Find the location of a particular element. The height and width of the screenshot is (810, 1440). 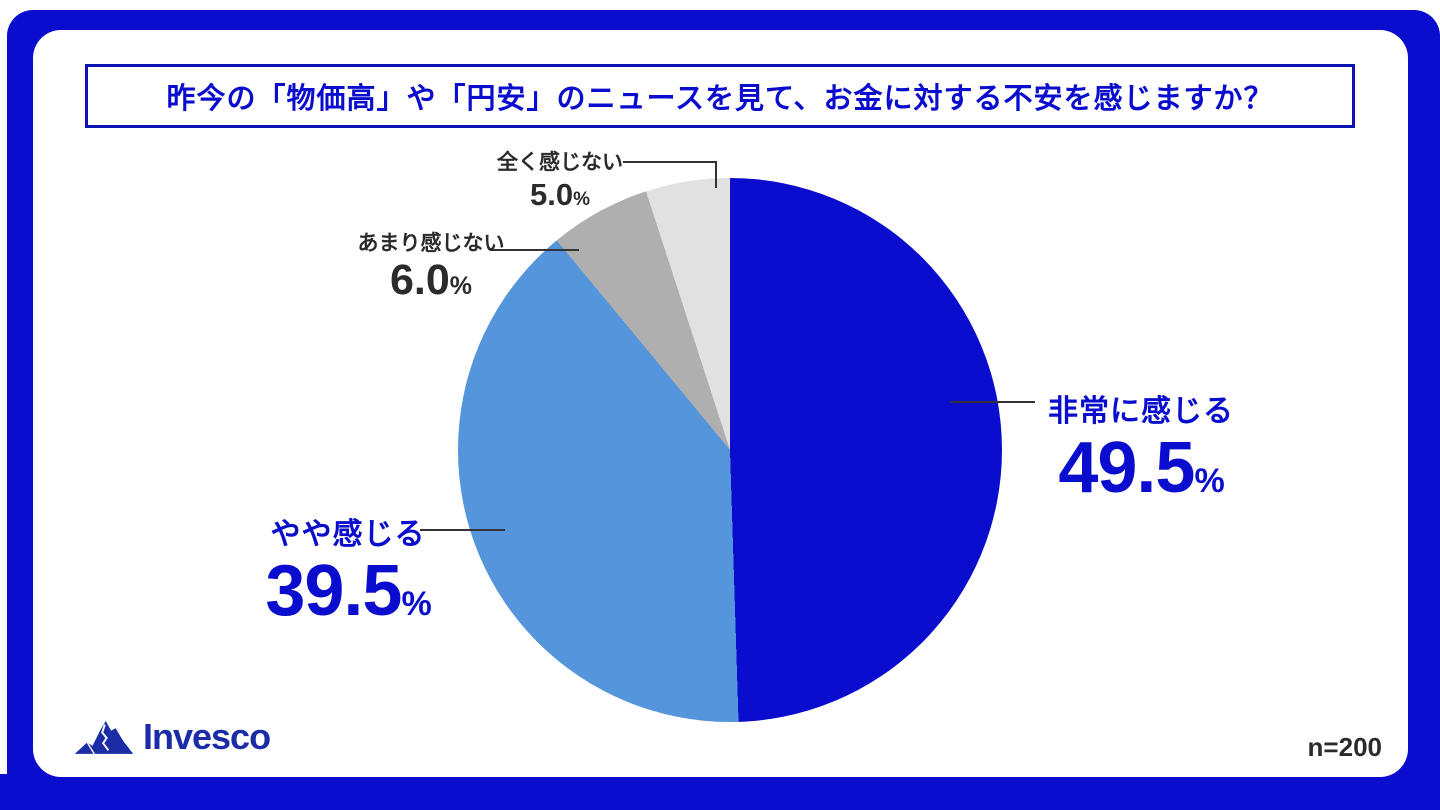

sample-size-label: n=200 is located at coordinates (1344, 747).